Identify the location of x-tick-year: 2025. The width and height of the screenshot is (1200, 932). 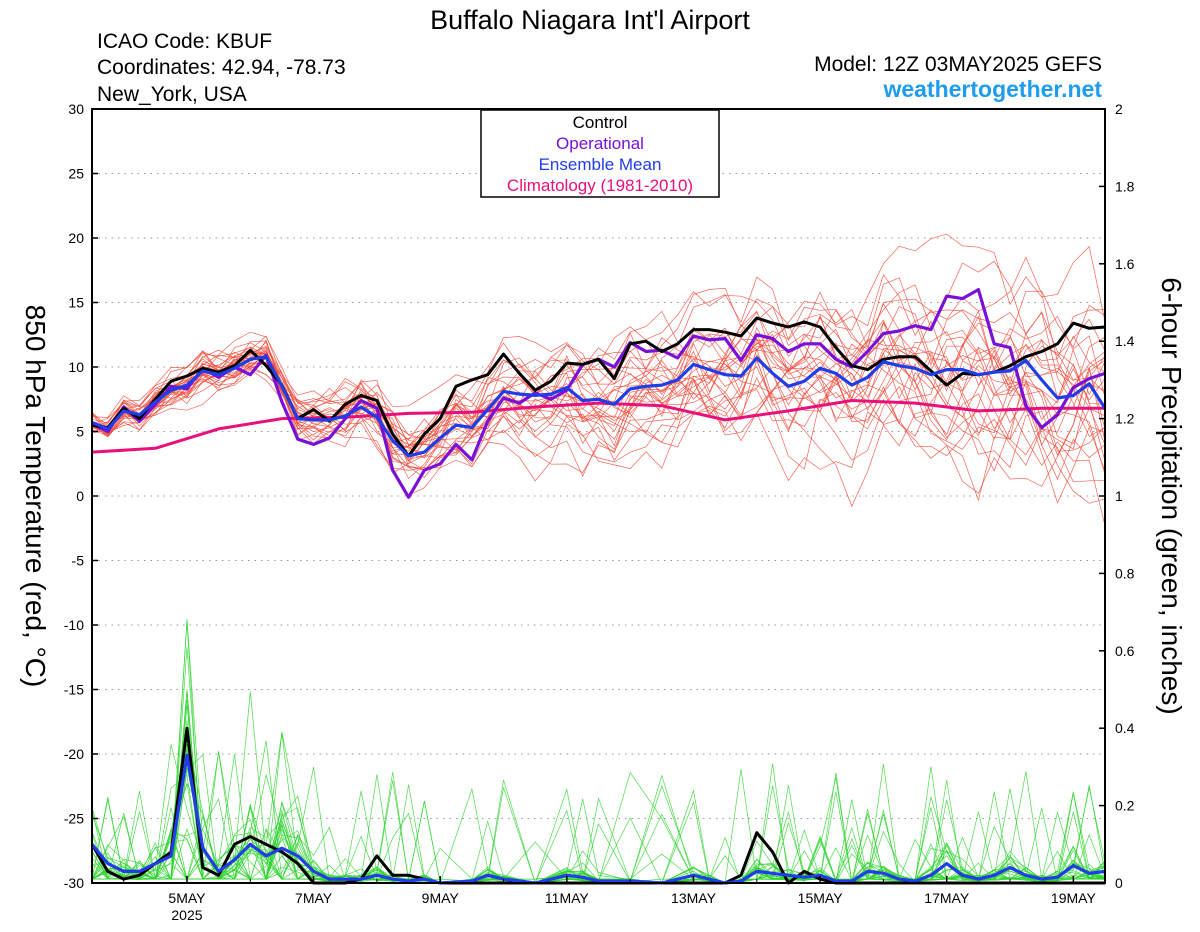
(186, 915).